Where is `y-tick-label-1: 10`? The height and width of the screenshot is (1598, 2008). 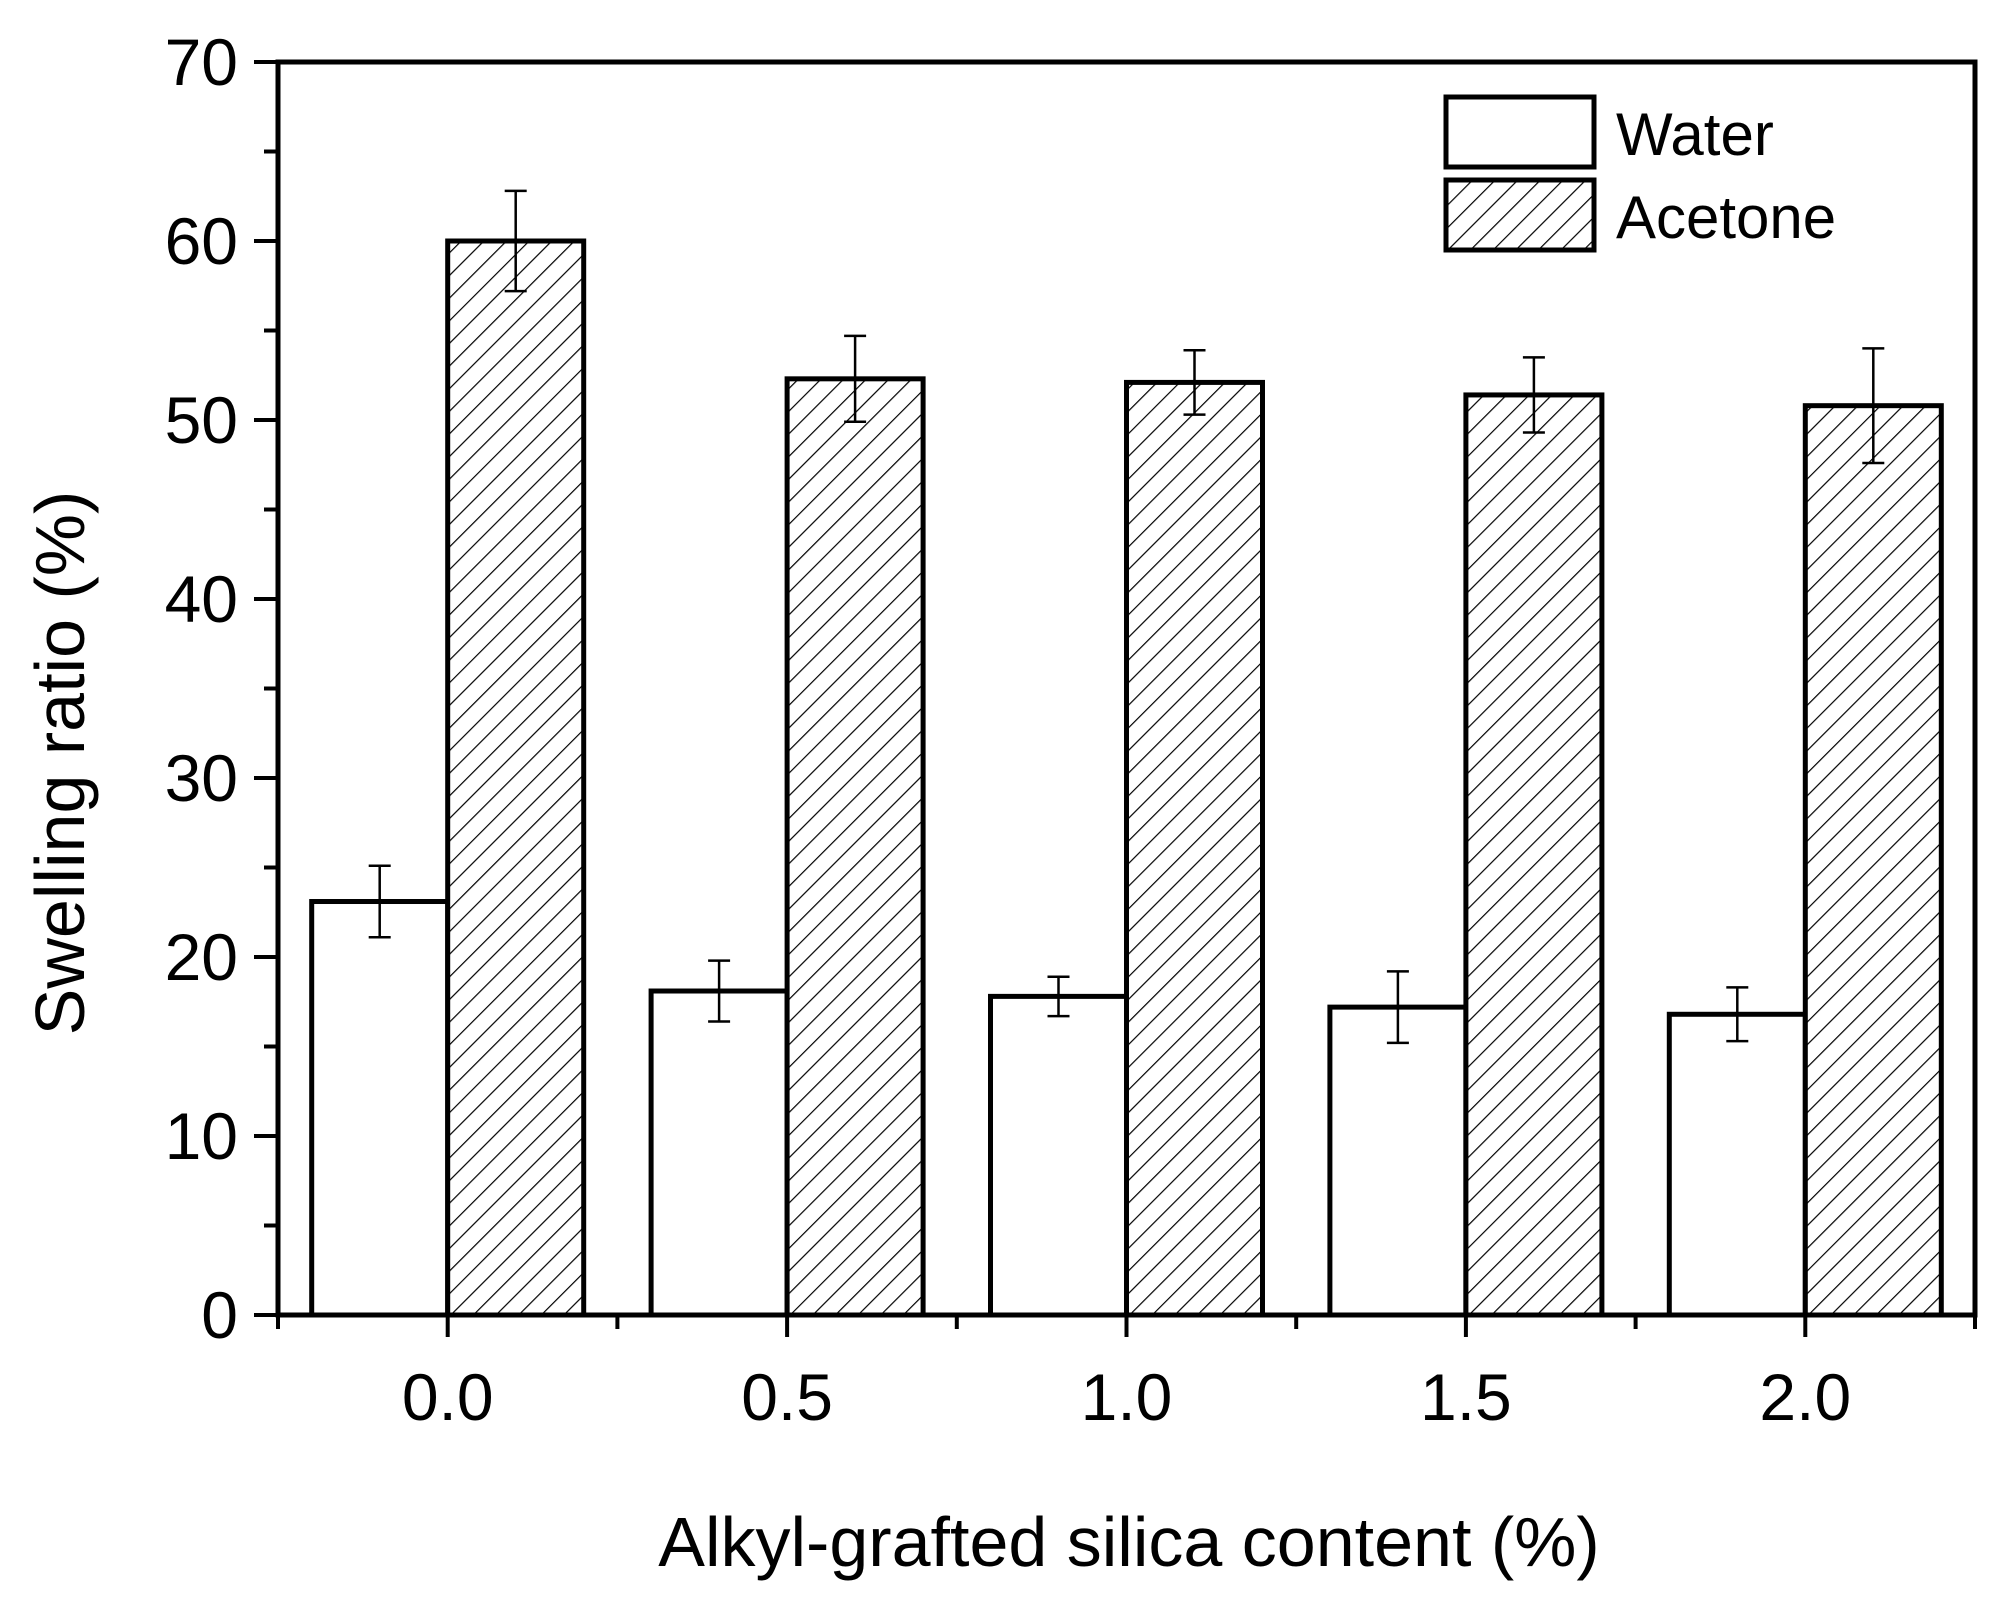 y-tick-label-1: 10 is located at coordinates (201, 1136).